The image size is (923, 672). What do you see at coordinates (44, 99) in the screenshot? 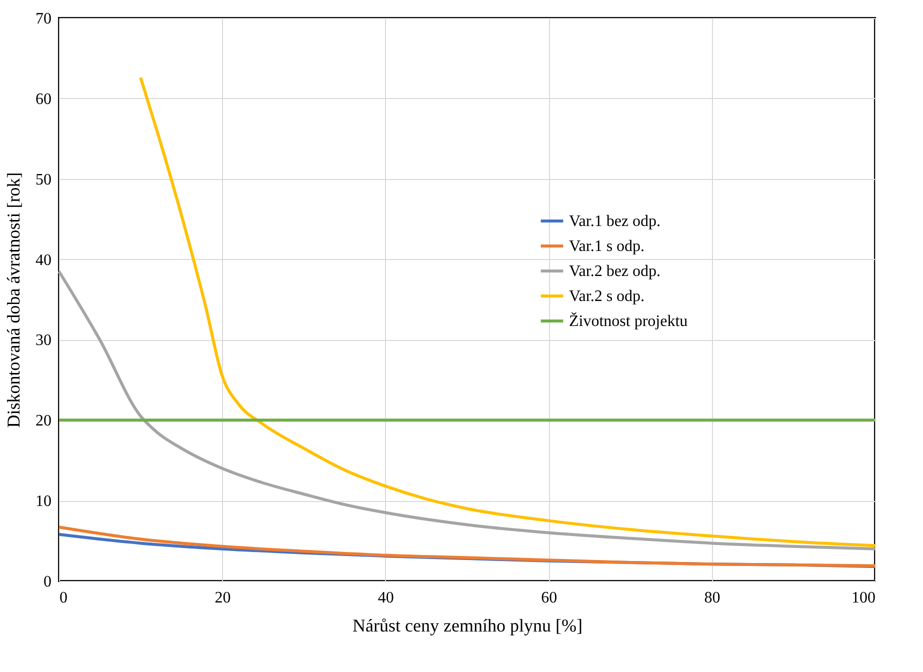
I see `y-tick-label: 60` at bounding box center [44, 99].